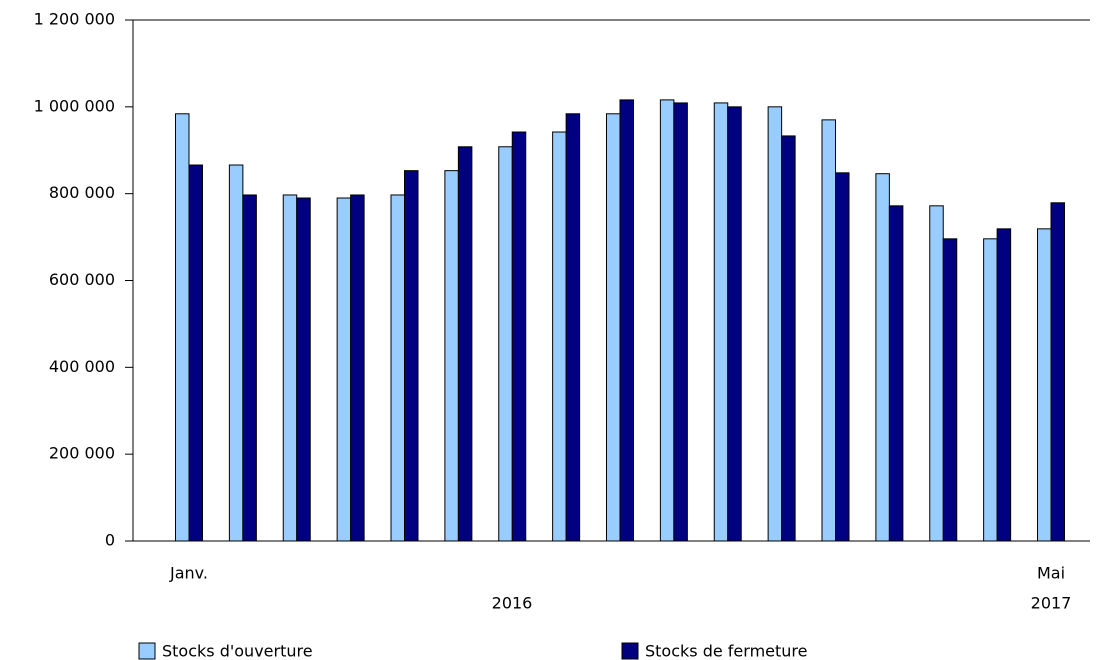 The width and height of the screenshot is (1097, 660). I want to click on y-tick-label: 600 000, so click(82, 279).